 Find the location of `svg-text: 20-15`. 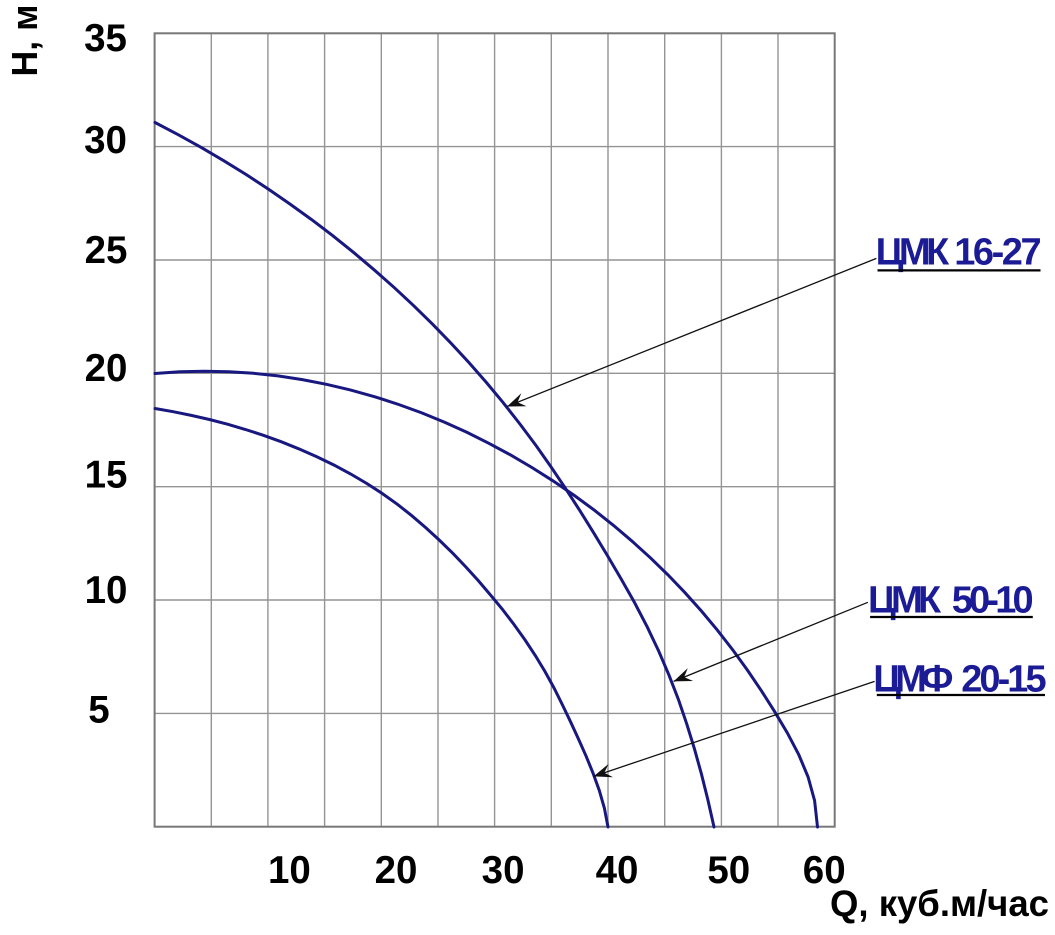

svg-text: 20-15 is located at coordinates (1003, 679).